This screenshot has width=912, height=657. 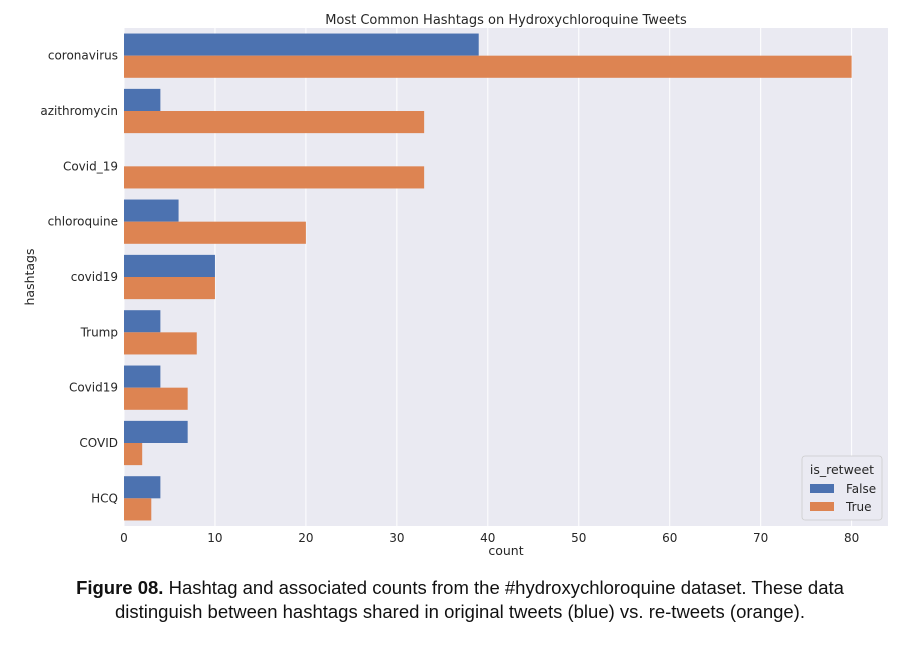 I want to click on legend: is_retweet False True, so click(x=842, y=488).